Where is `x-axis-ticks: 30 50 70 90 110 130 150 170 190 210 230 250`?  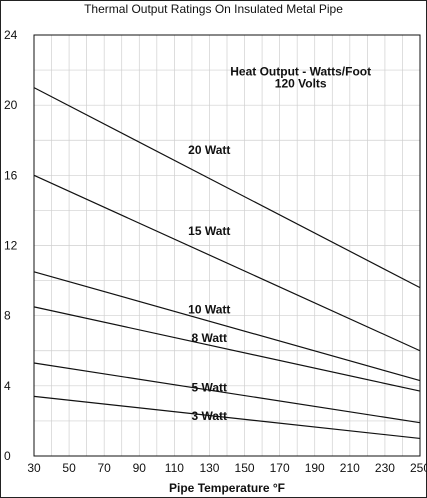 x-axis-ticks: 30 50 70 90 110 130 150 170 190 210 230 250 is located at coordinates (227, 468).